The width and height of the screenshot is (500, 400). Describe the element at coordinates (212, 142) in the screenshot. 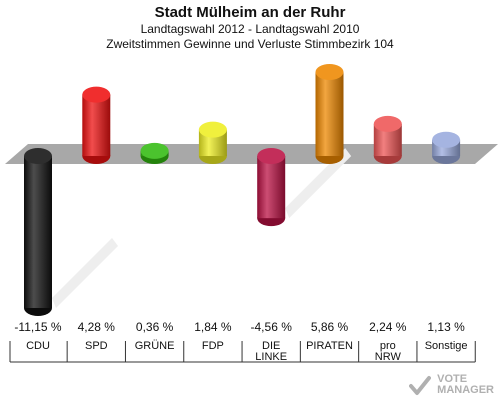

I see `bar-fdp` at that location.